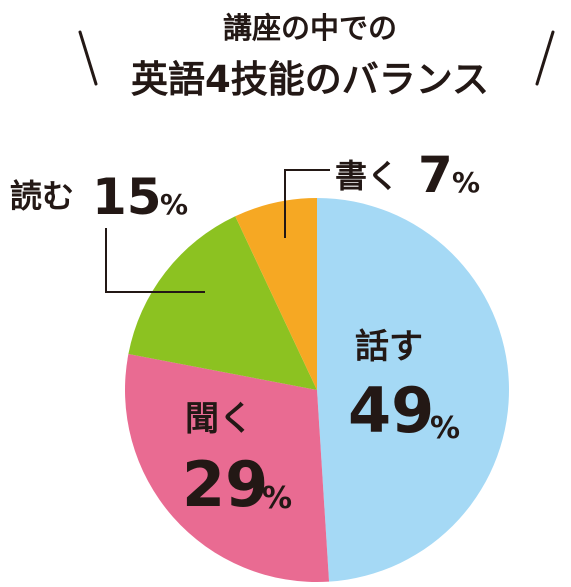  I want to click on slice-write, so click(276, 294).